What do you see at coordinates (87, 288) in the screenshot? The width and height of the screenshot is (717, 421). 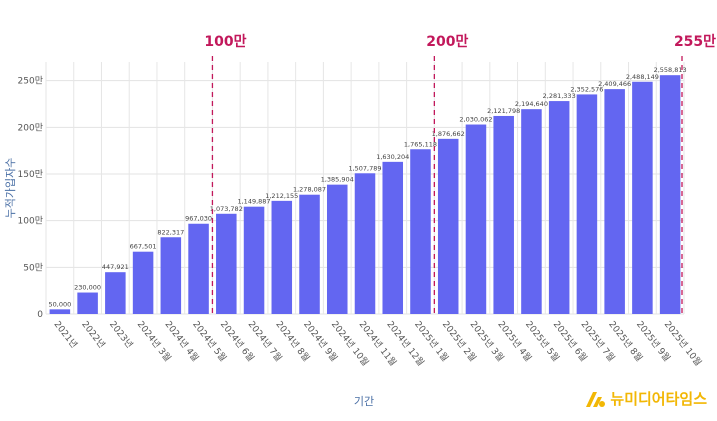 I see `data-label: 230,000` at bounding box center [87, 288].